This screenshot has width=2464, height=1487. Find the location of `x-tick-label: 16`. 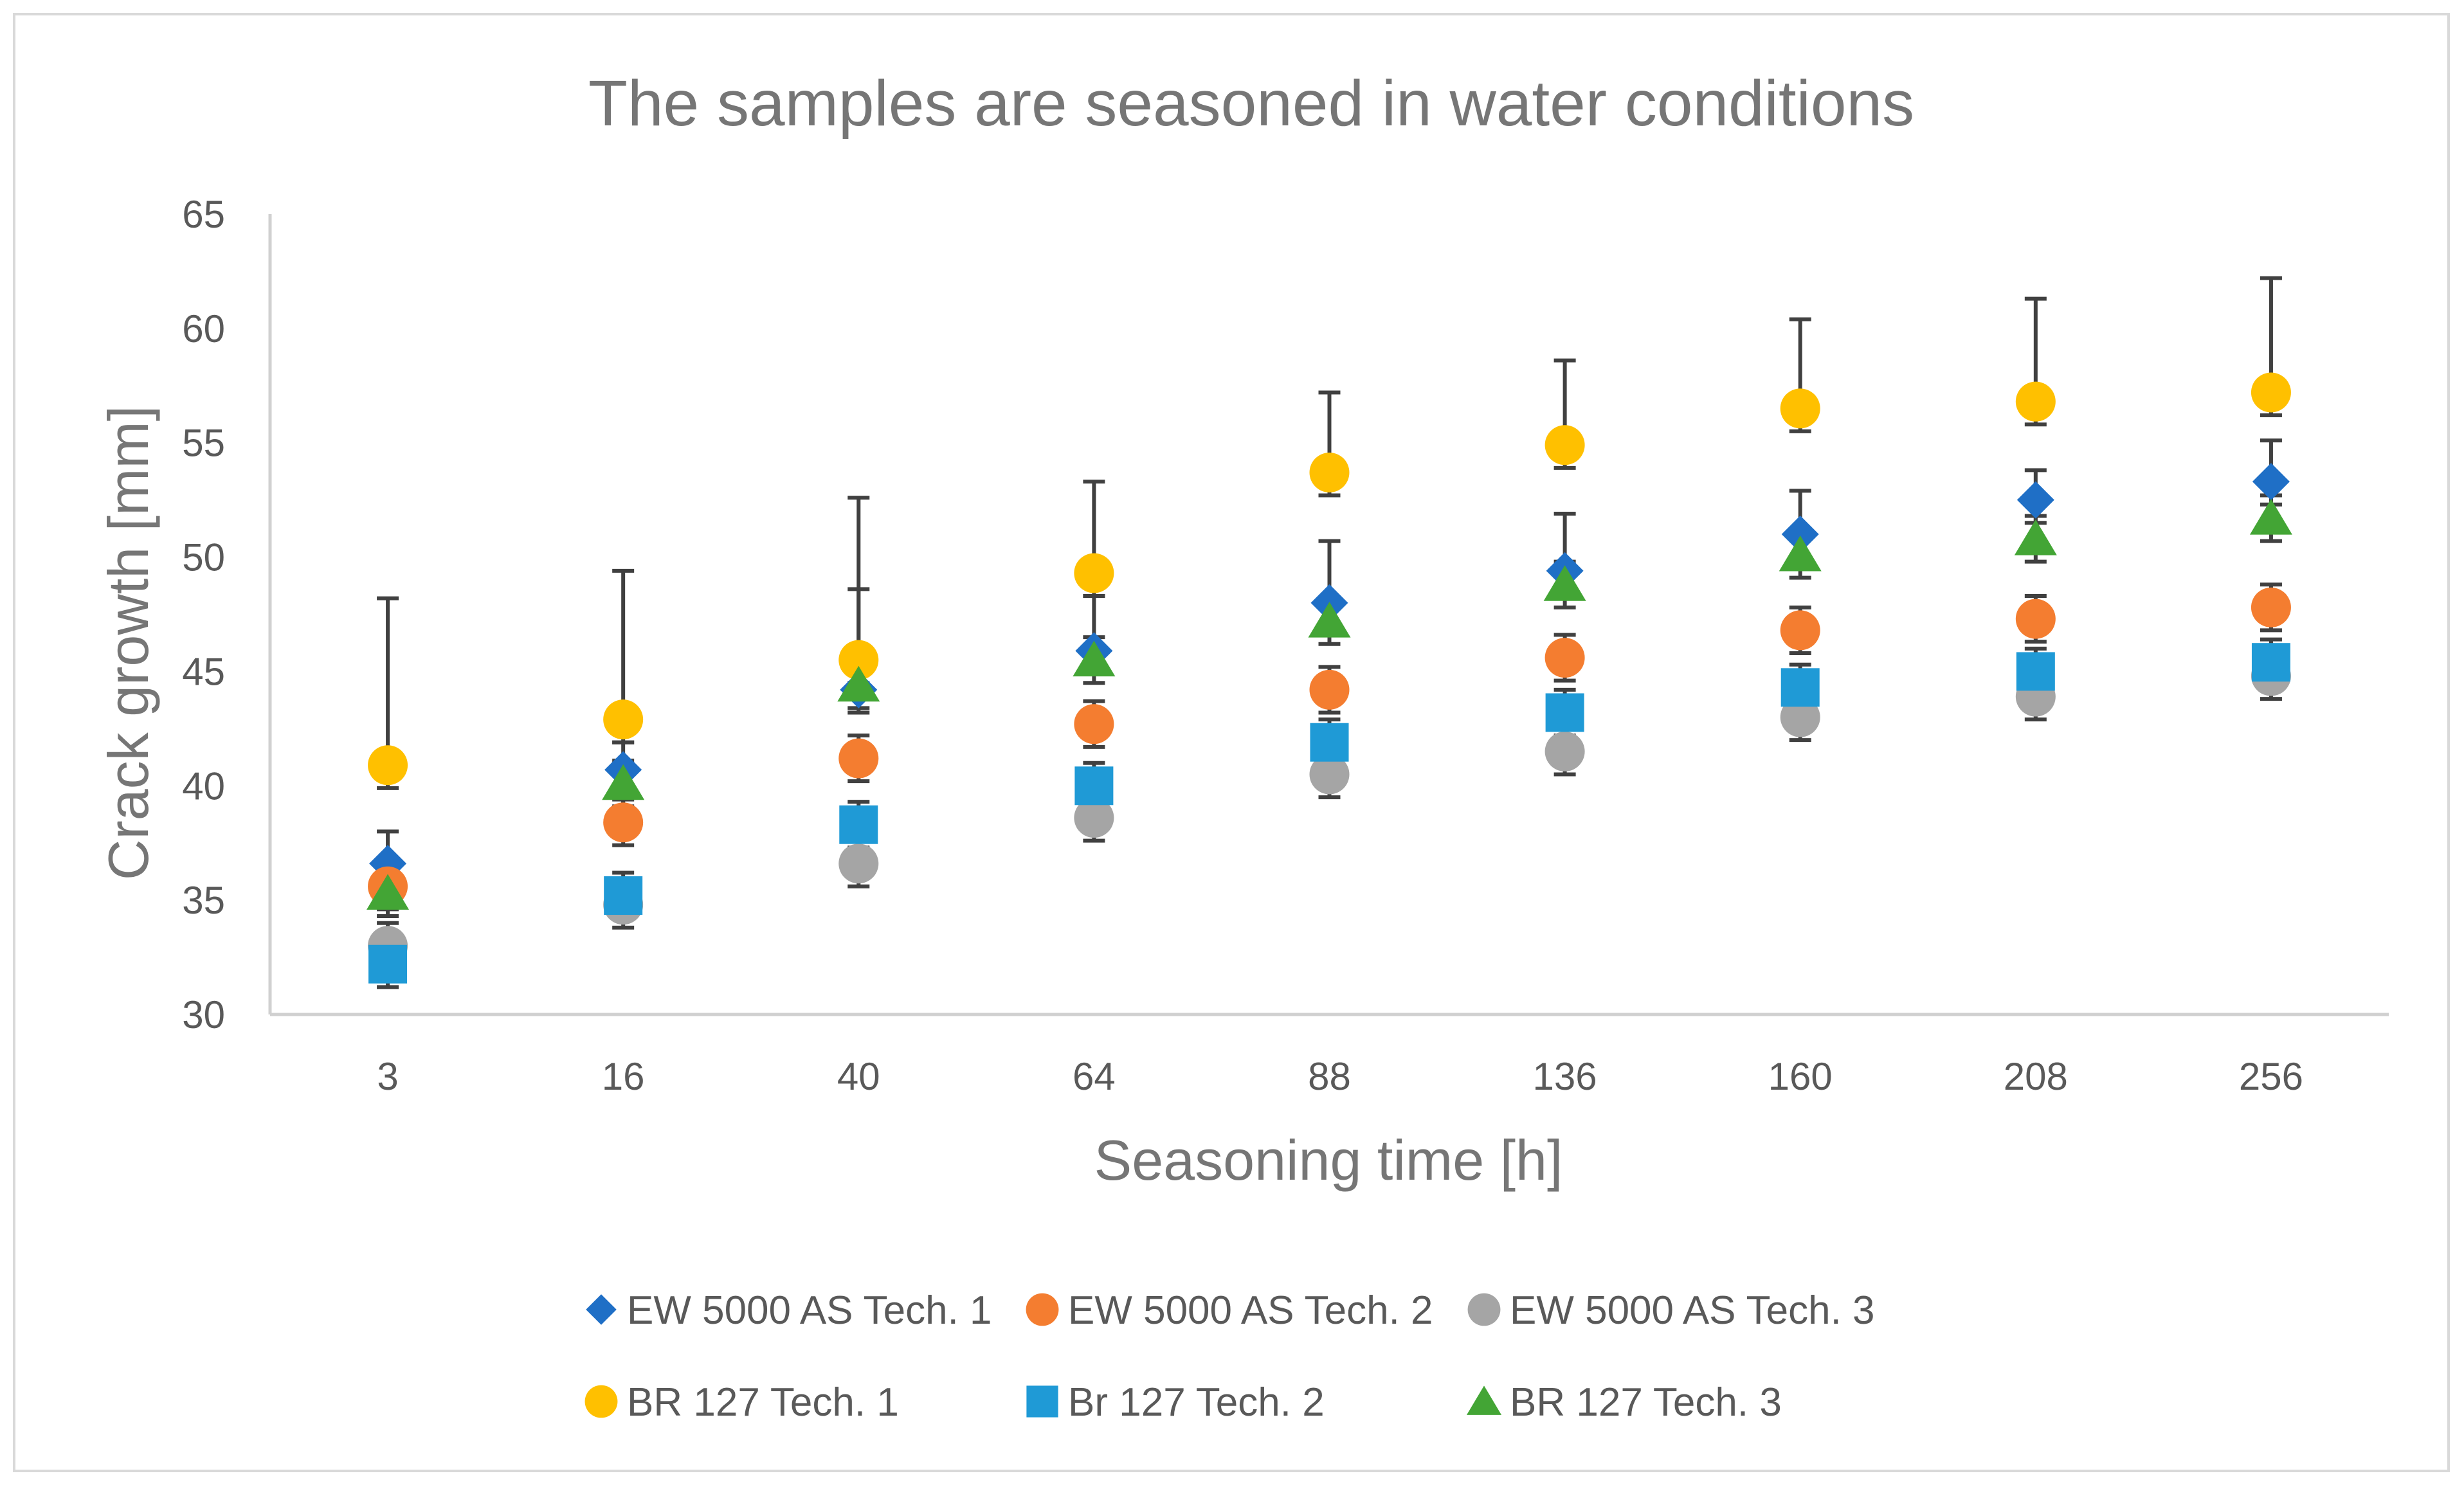

x-tick-label: 16 is located at coordinates (623, 1076).